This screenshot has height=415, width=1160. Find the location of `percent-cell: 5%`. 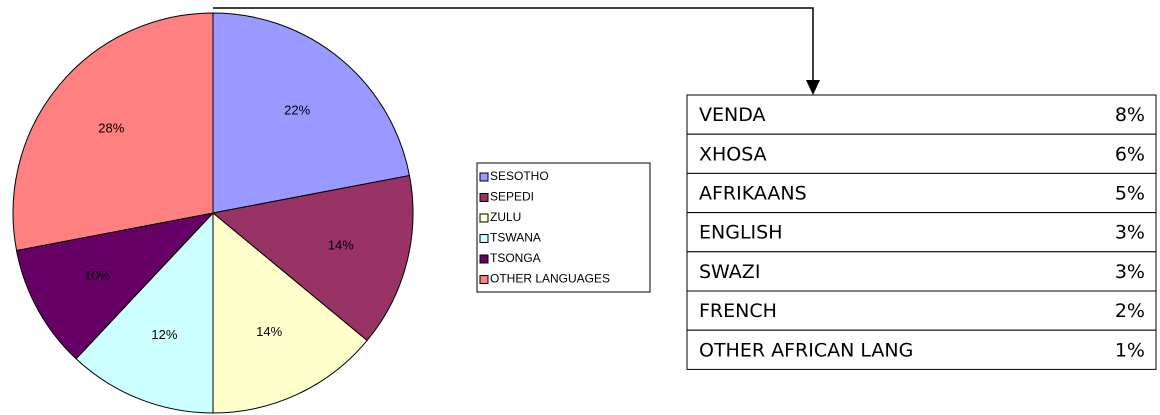

percent-cell: 5% is located at coordinates (1130, 194).